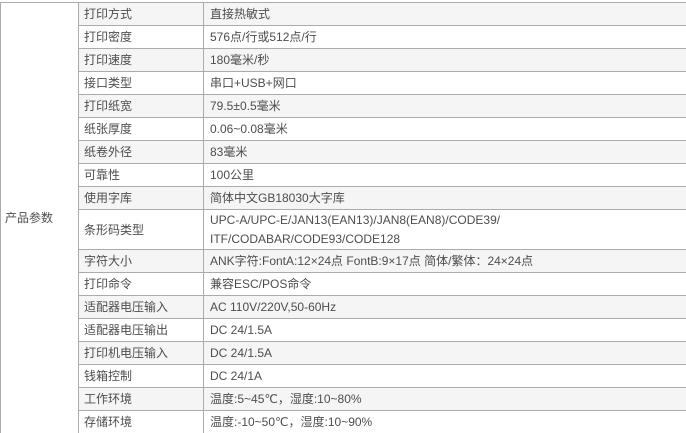 Image resolution: width=686 pixels, height=433 pixels. I want to click on spec-value: 180毫米/秒, so click(444, 60).